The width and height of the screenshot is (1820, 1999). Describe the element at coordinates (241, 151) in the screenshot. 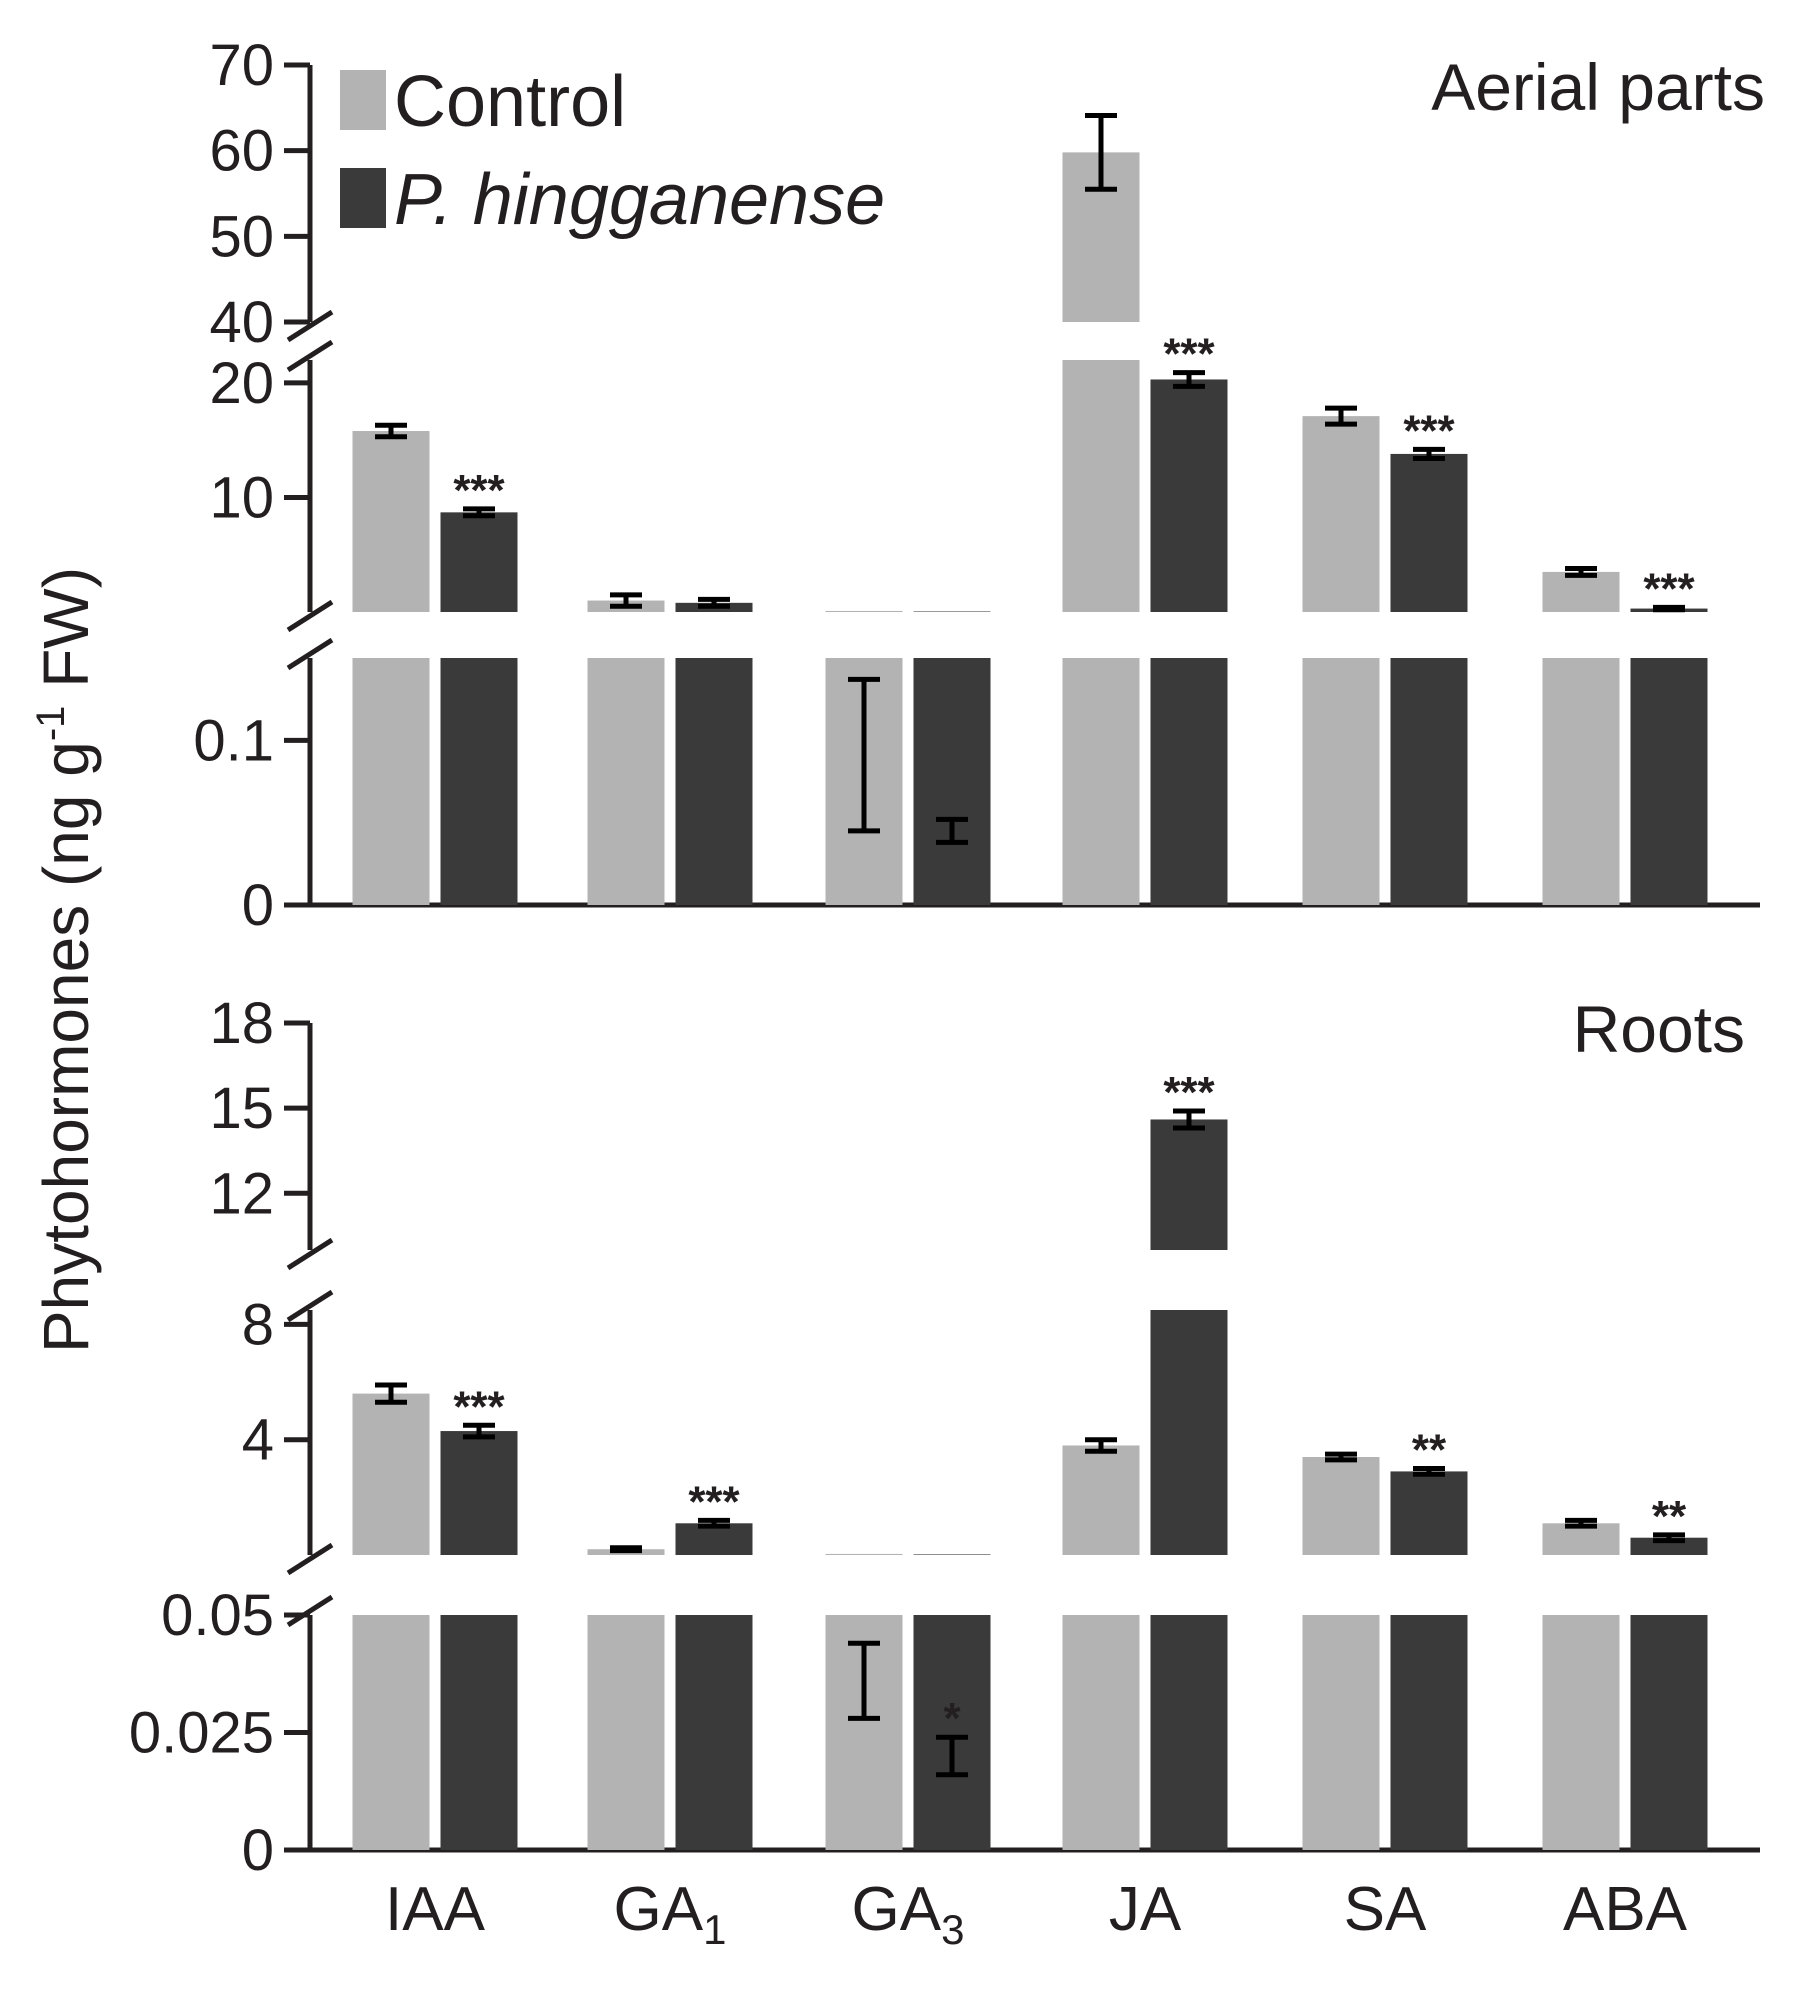

I see `panel1-y-tick-label: 60` at that location.